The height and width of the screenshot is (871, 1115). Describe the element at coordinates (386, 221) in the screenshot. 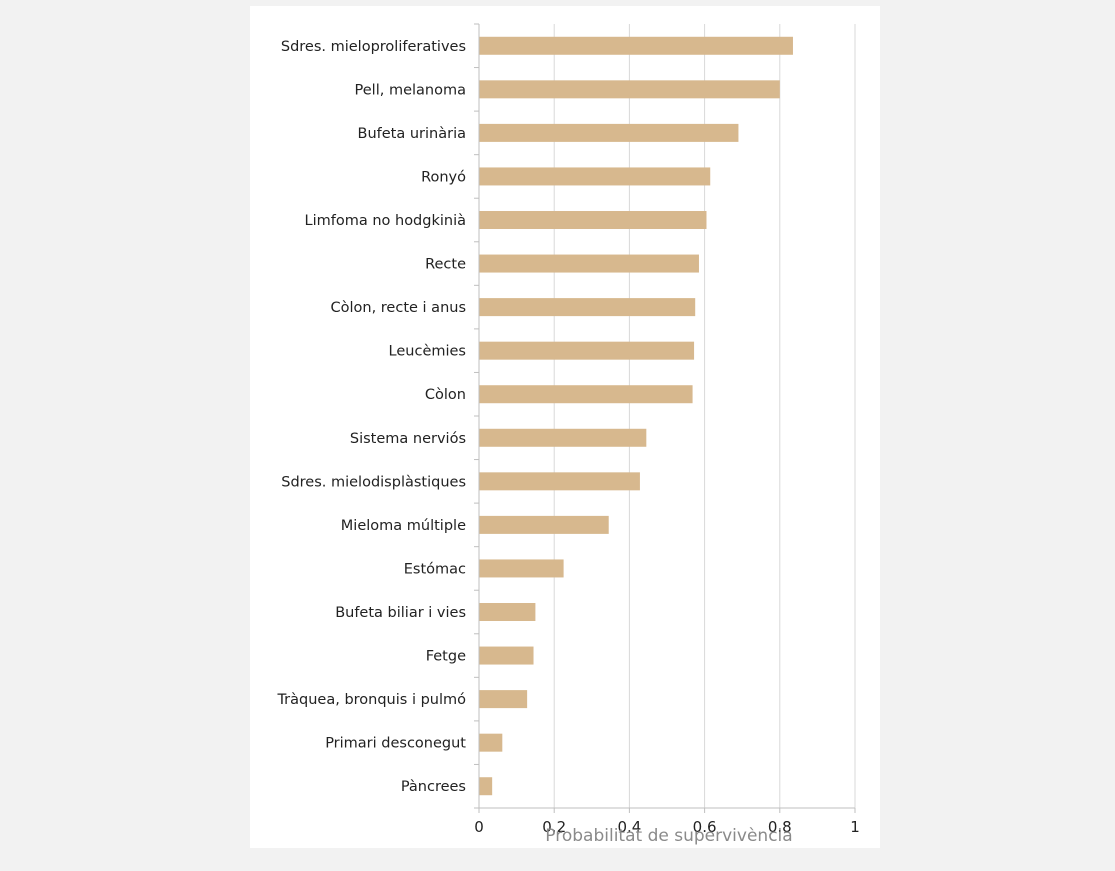

I see `category-label: Limfoma no hodgkinià` at that location.